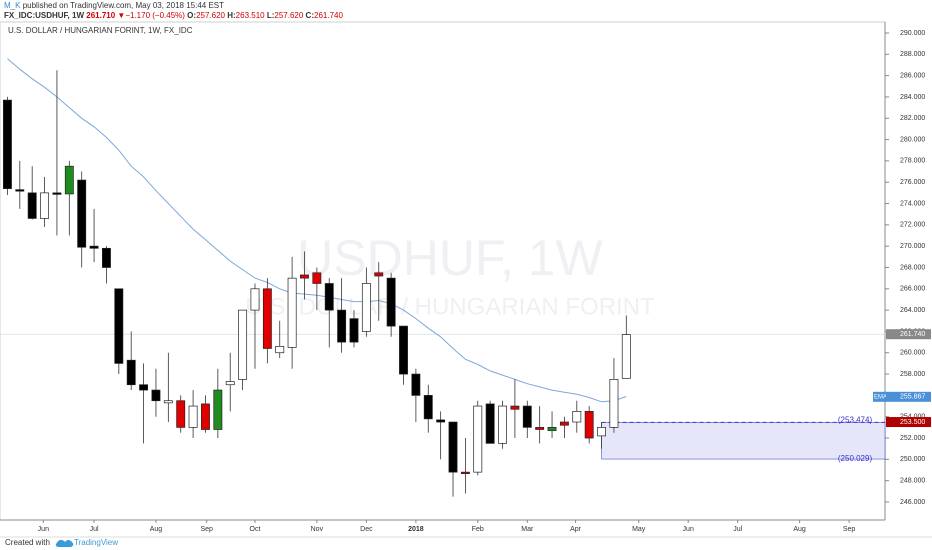  I want to click on ema-marker-box, so click(908, 396).